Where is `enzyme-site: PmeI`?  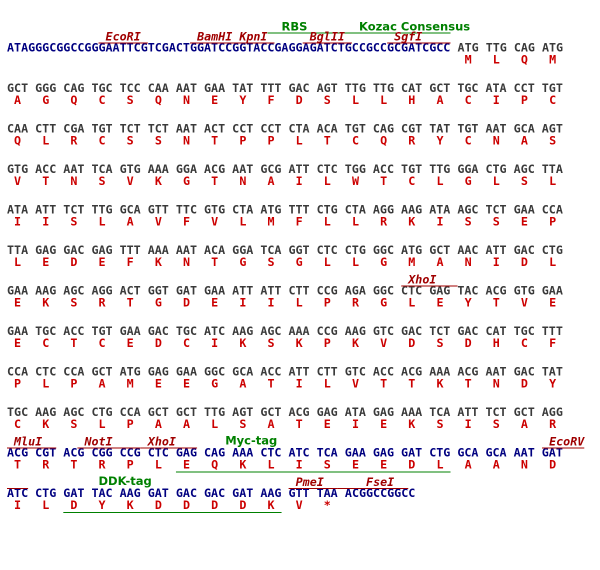 enzyme-site: PmeI is located at coordinates (310, 482).